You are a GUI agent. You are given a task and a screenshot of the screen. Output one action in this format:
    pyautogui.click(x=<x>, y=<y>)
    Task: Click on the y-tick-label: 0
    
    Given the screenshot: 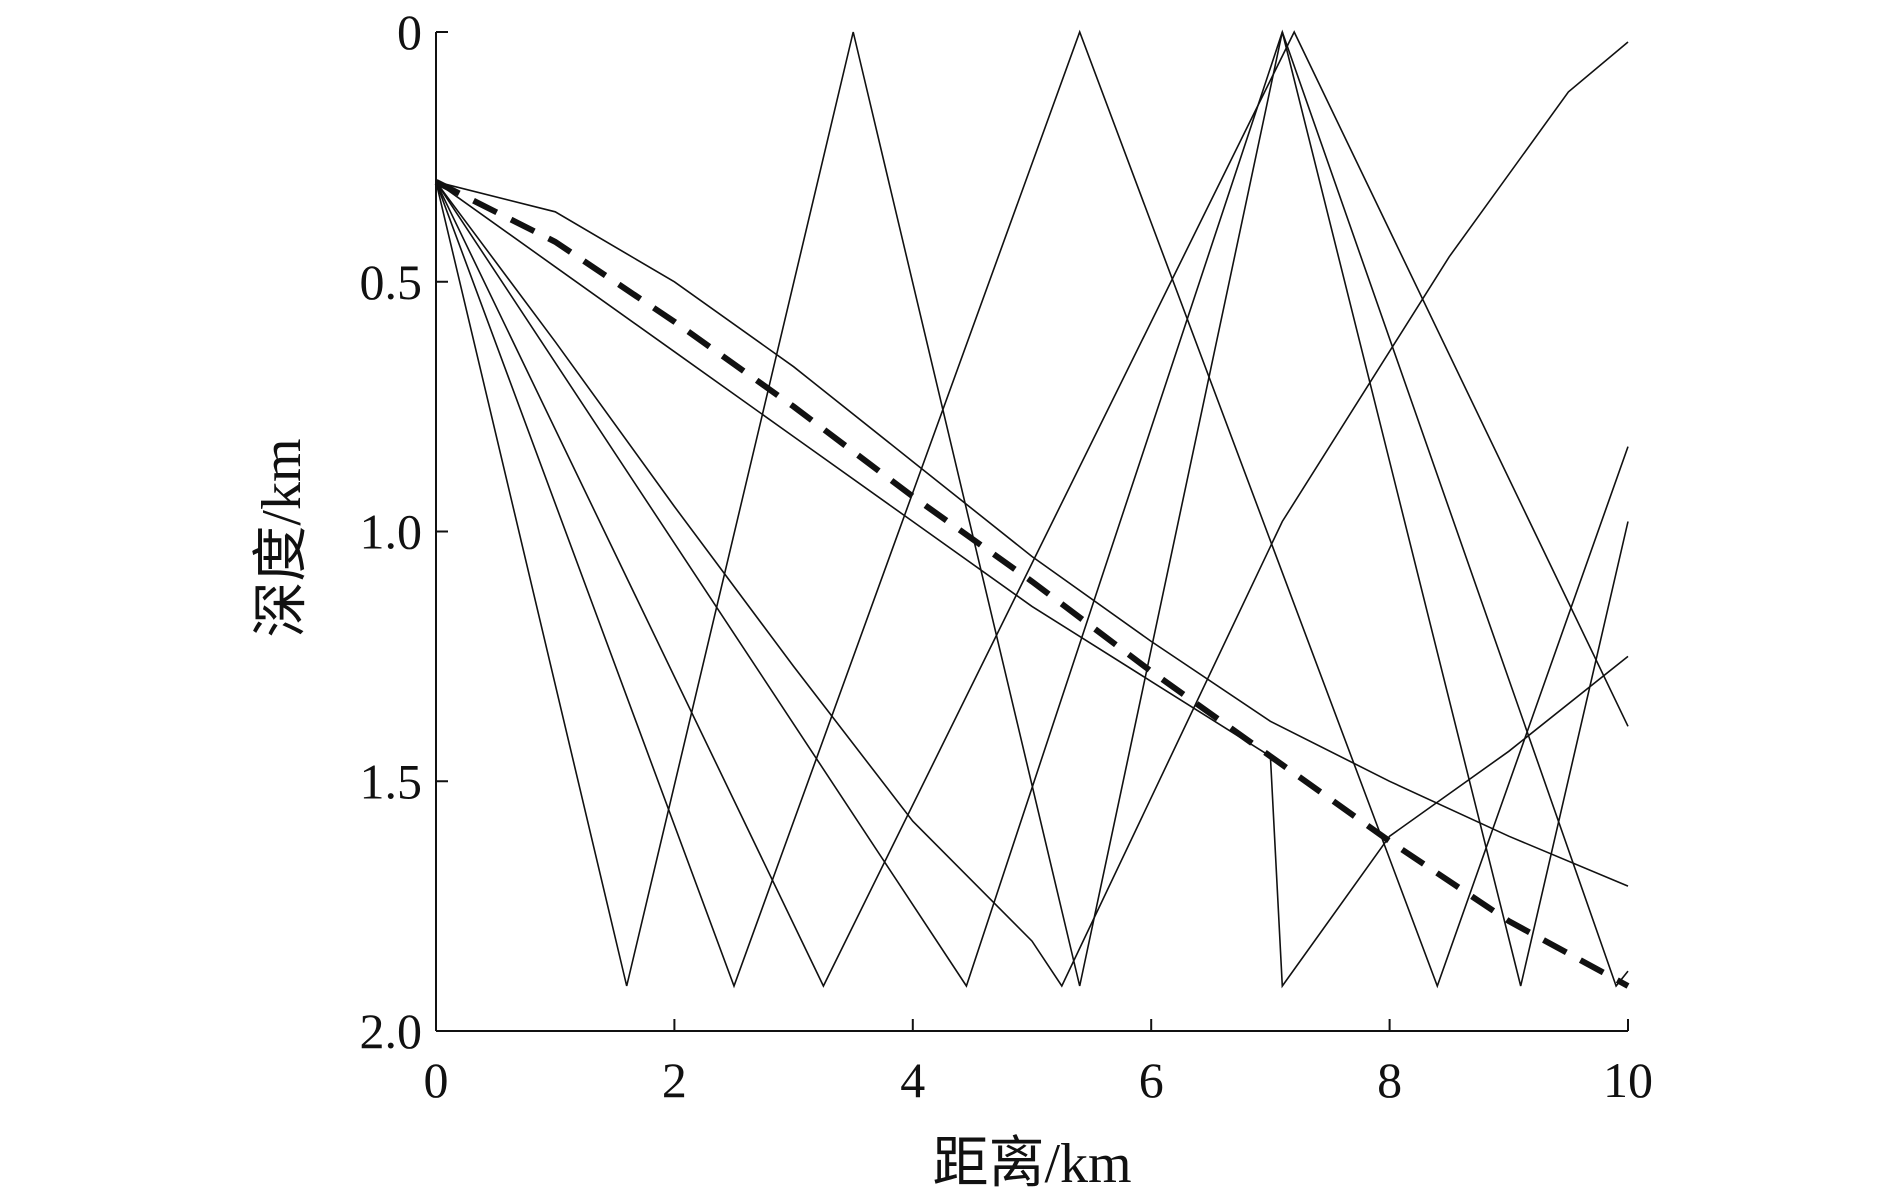 What is the action you would take?
    pyautogui.click(x=409, y=32)
    